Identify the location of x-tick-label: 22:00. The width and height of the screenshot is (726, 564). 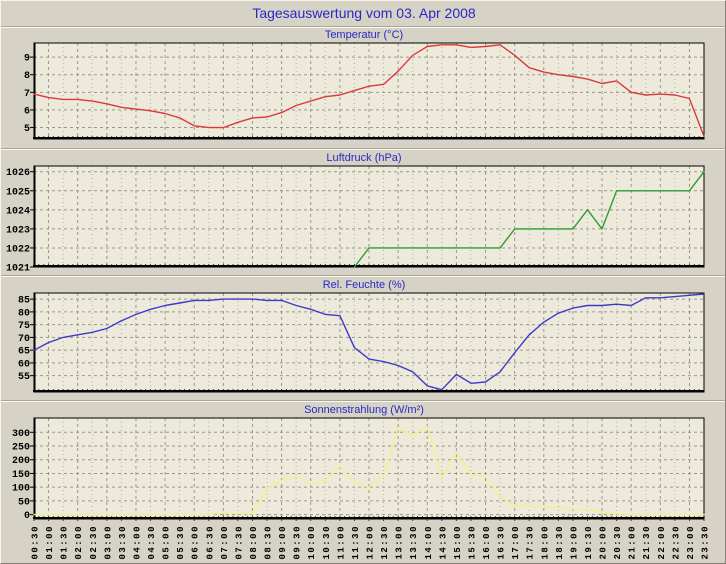
(662, 542).